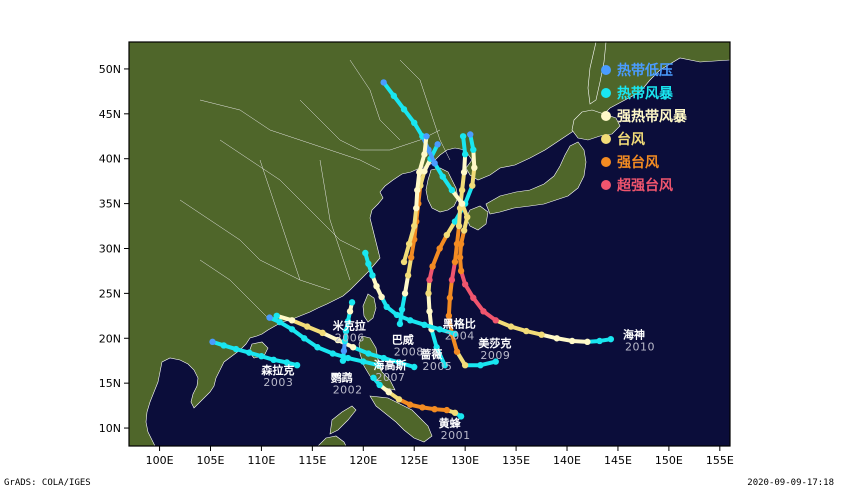 Image resolution: width=860 pixels, height=490 pixels. What do you see at coordinates (494, 343) in the screenshot?
I see `storm-name-label: 美莎克` at bounding box center [494, 343].